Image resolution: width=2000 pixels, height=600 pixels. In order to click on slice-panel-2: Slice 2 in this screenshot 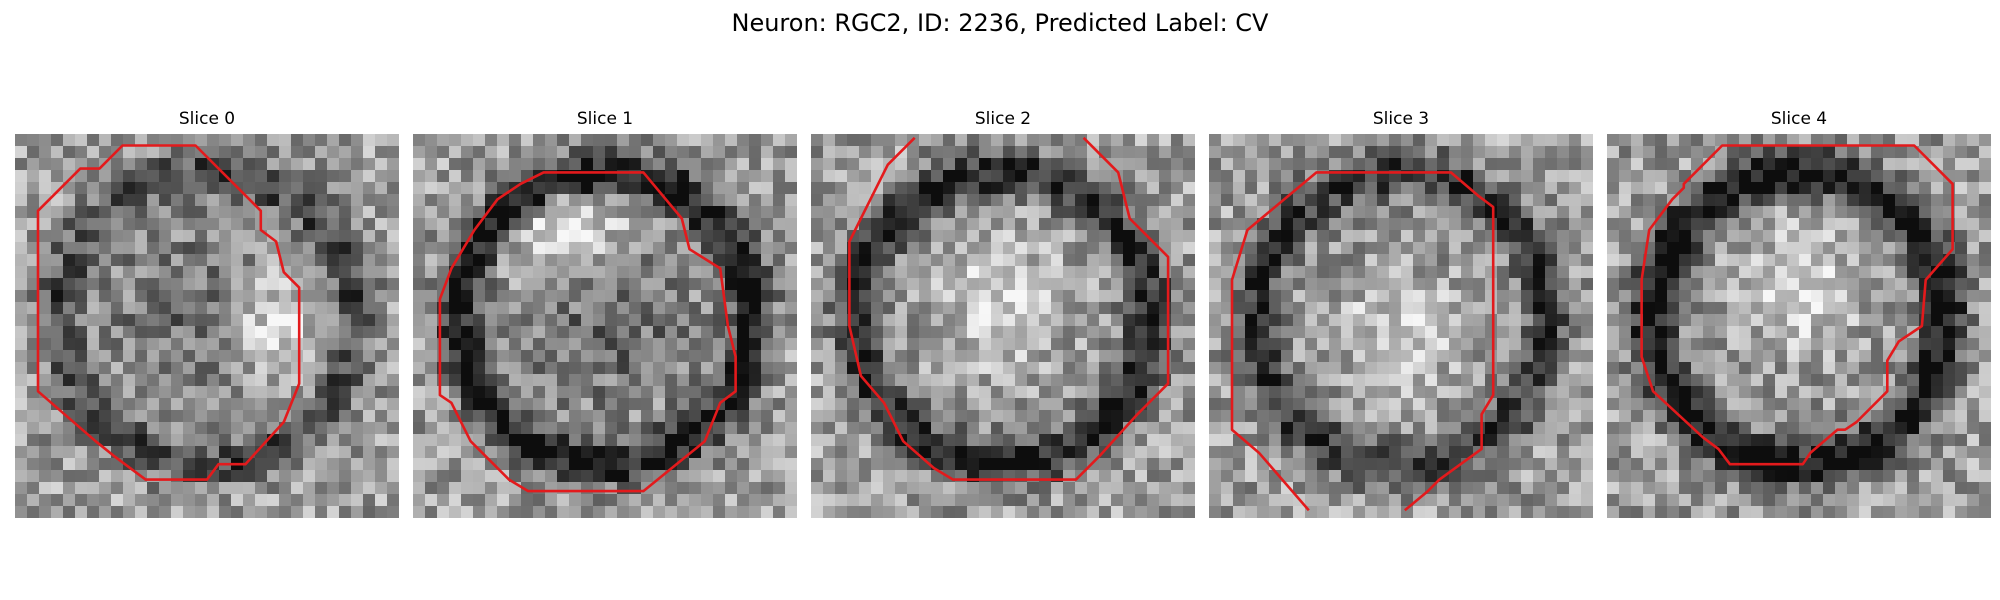, I will do `click(1003, 313)`.